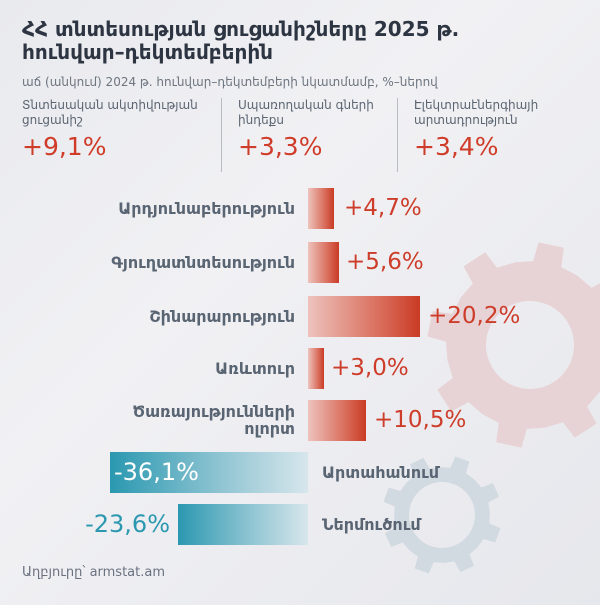  Describe the element at coordinates (370, 368) in the screenshot. I see `value-trade: +3,0%` at that location.